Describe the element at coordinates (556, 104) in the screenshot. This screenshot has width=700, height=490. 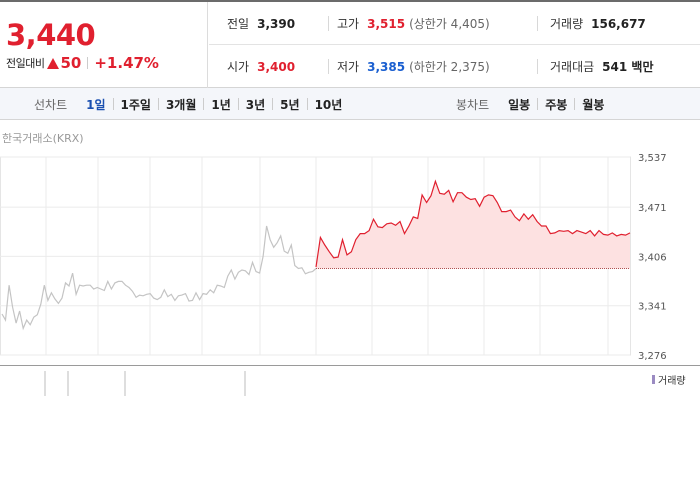
I see `candle-period-tab: 주봉` at that location.